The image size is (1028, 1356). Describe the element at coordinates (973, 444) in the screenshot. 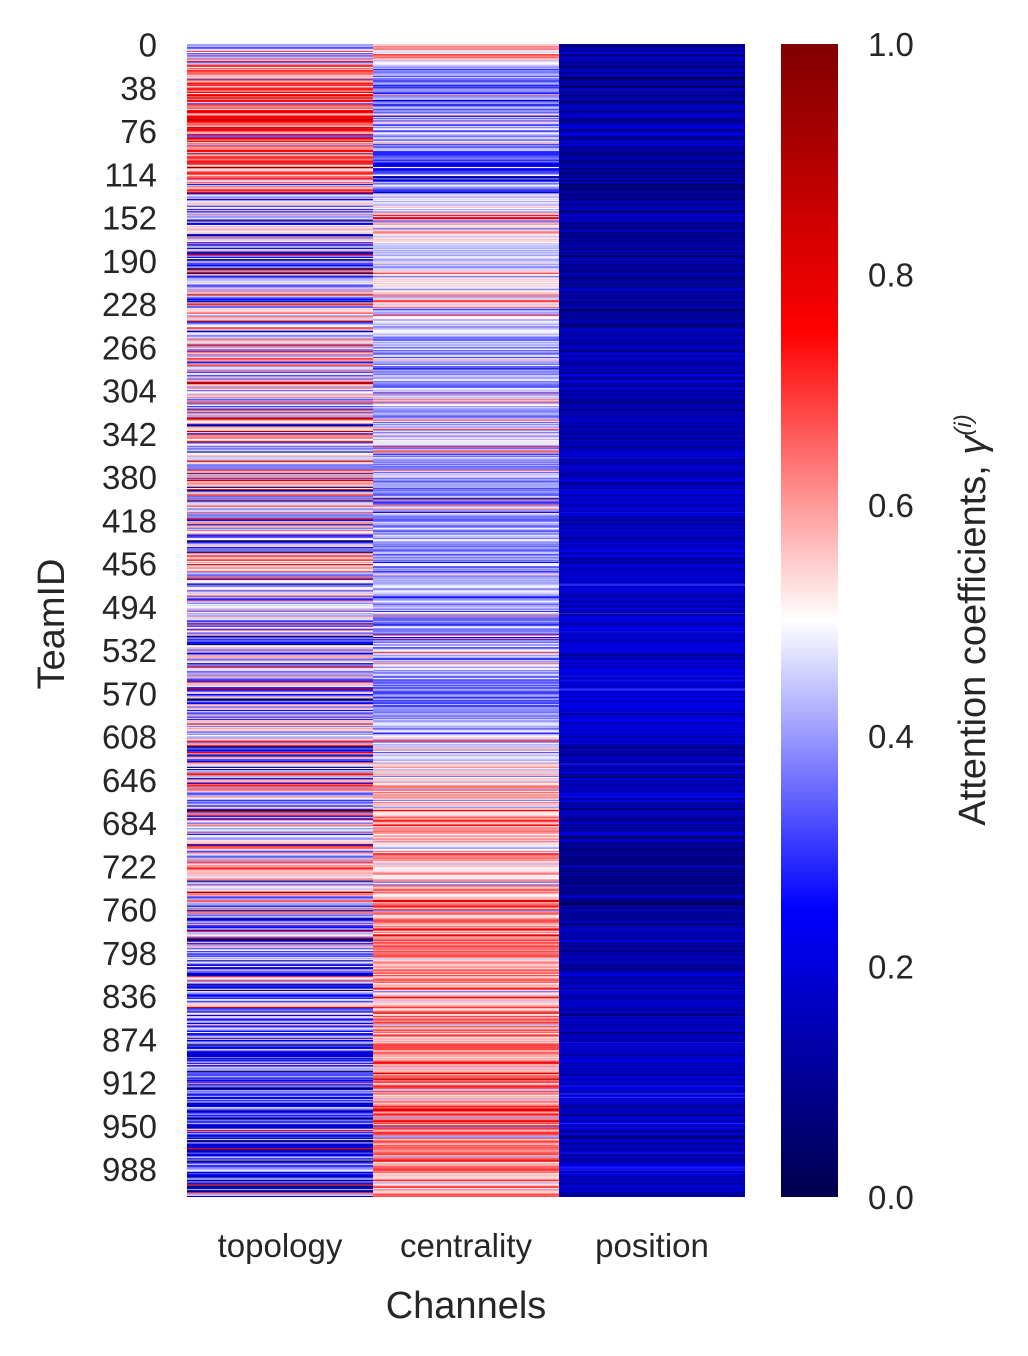

I see `colorbar-label-symbol: γ` at that location.